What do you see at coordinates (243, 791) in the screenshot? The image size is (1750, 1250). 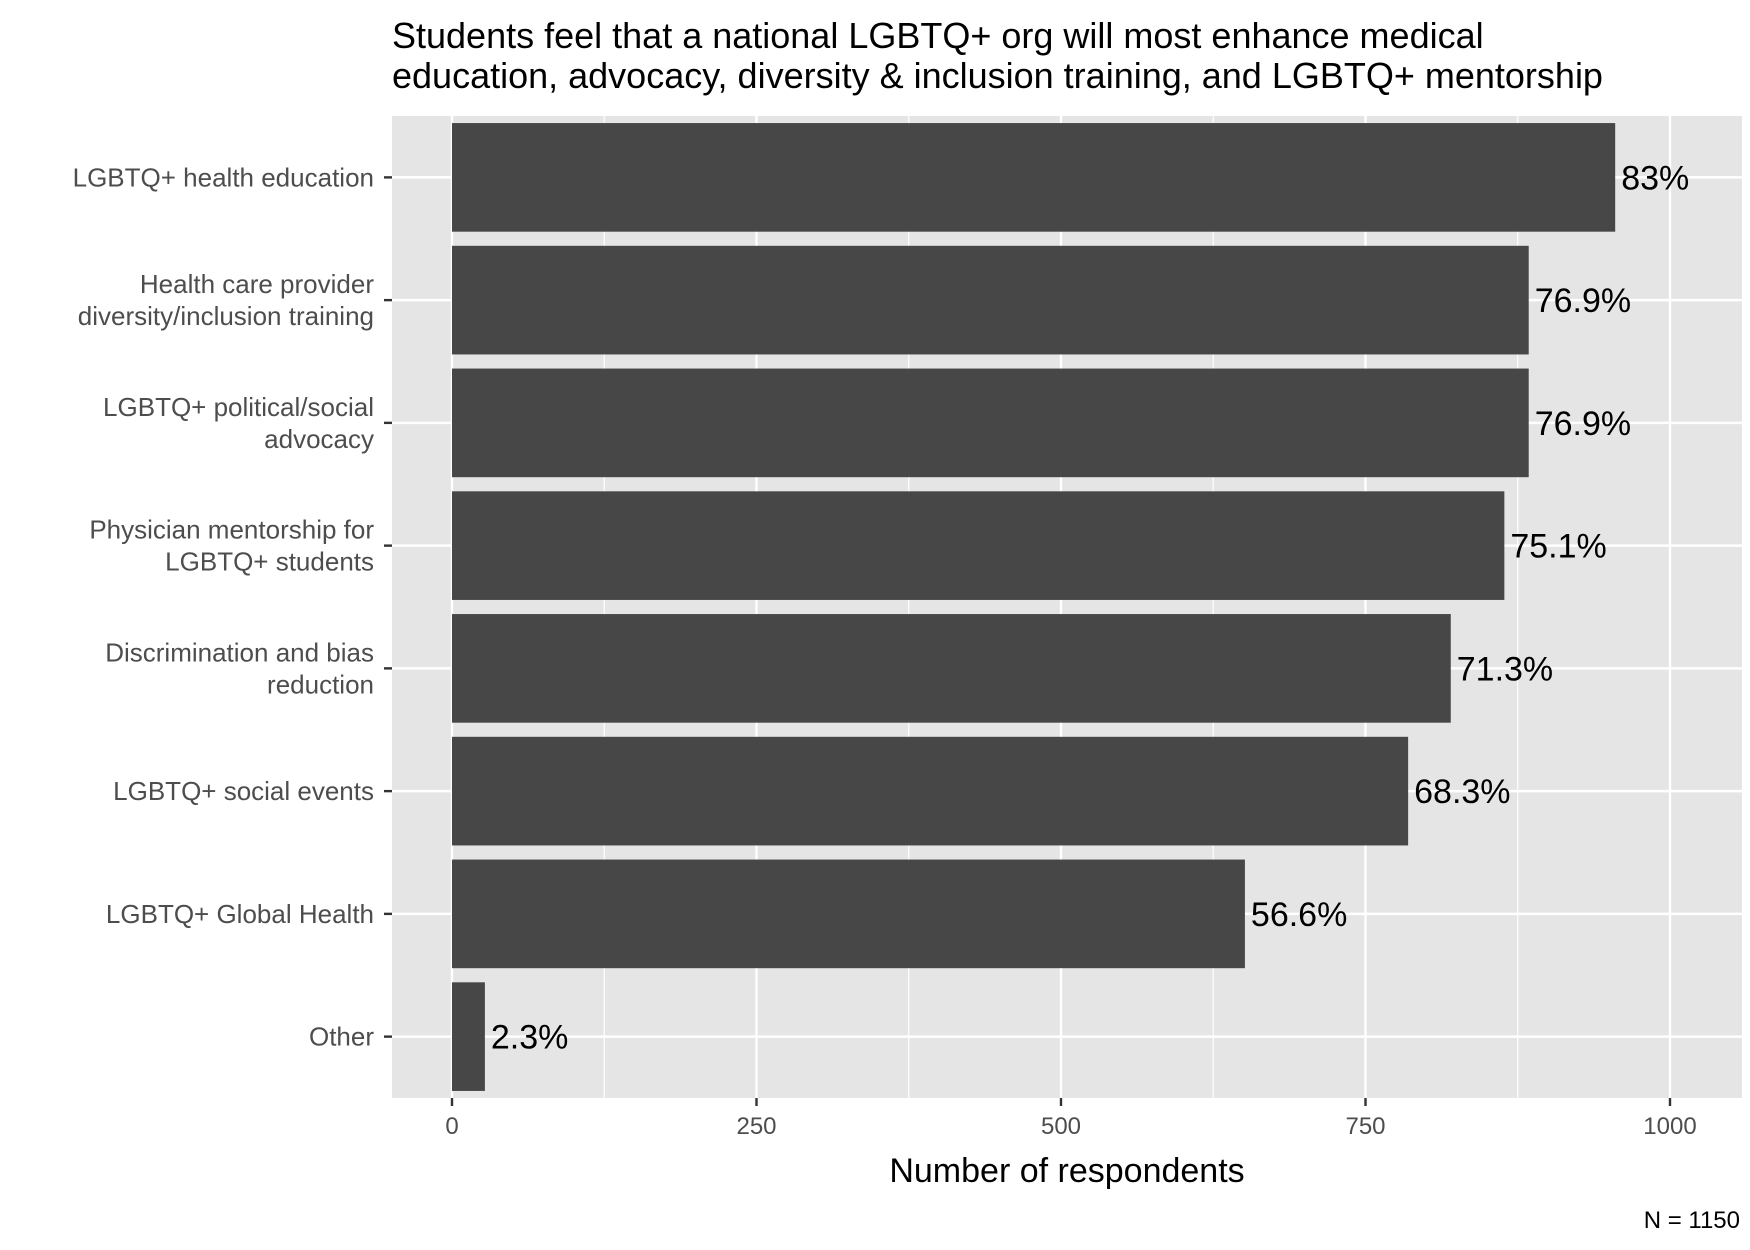 I see `category-label: LGBTQ+ social events` at bounding box center [243, 791].